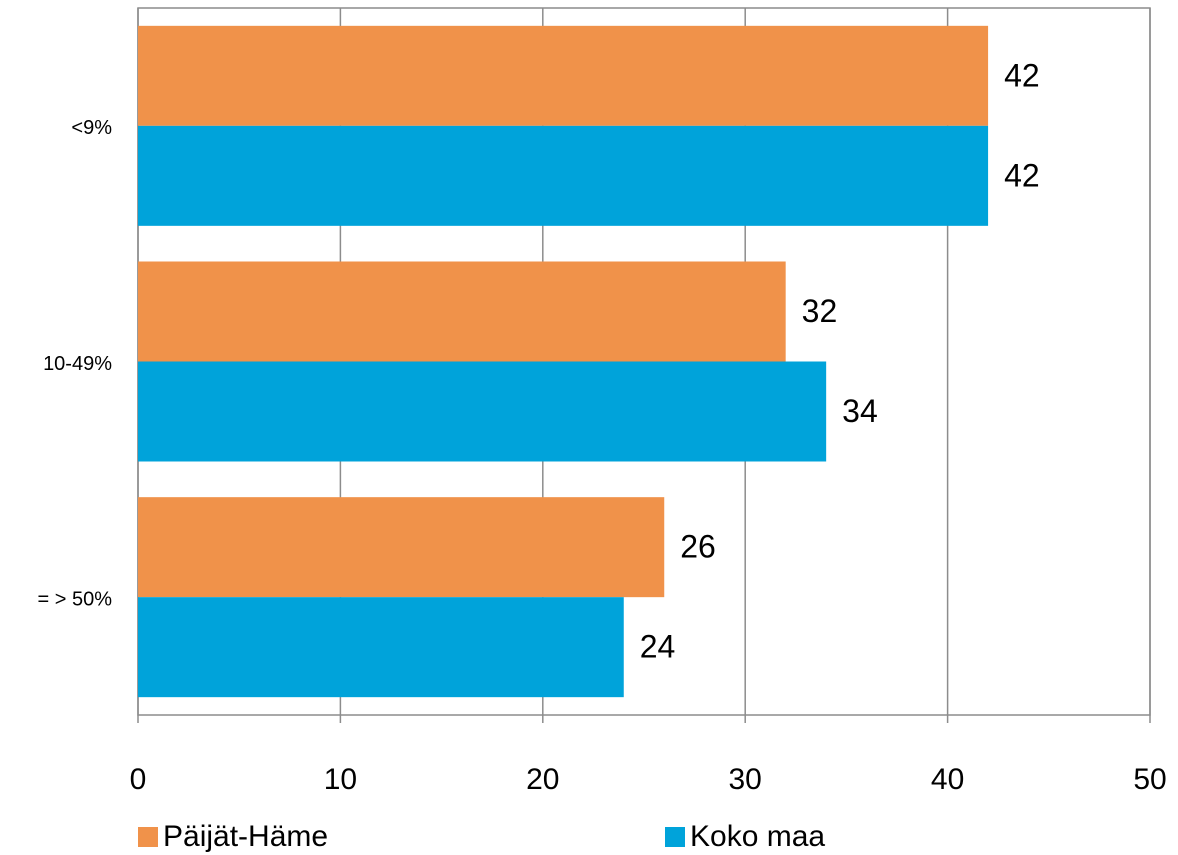  Describe the element at coordinates (74, 599) in the screenshot. I see `y-tick-label: = > 50%` at that location.